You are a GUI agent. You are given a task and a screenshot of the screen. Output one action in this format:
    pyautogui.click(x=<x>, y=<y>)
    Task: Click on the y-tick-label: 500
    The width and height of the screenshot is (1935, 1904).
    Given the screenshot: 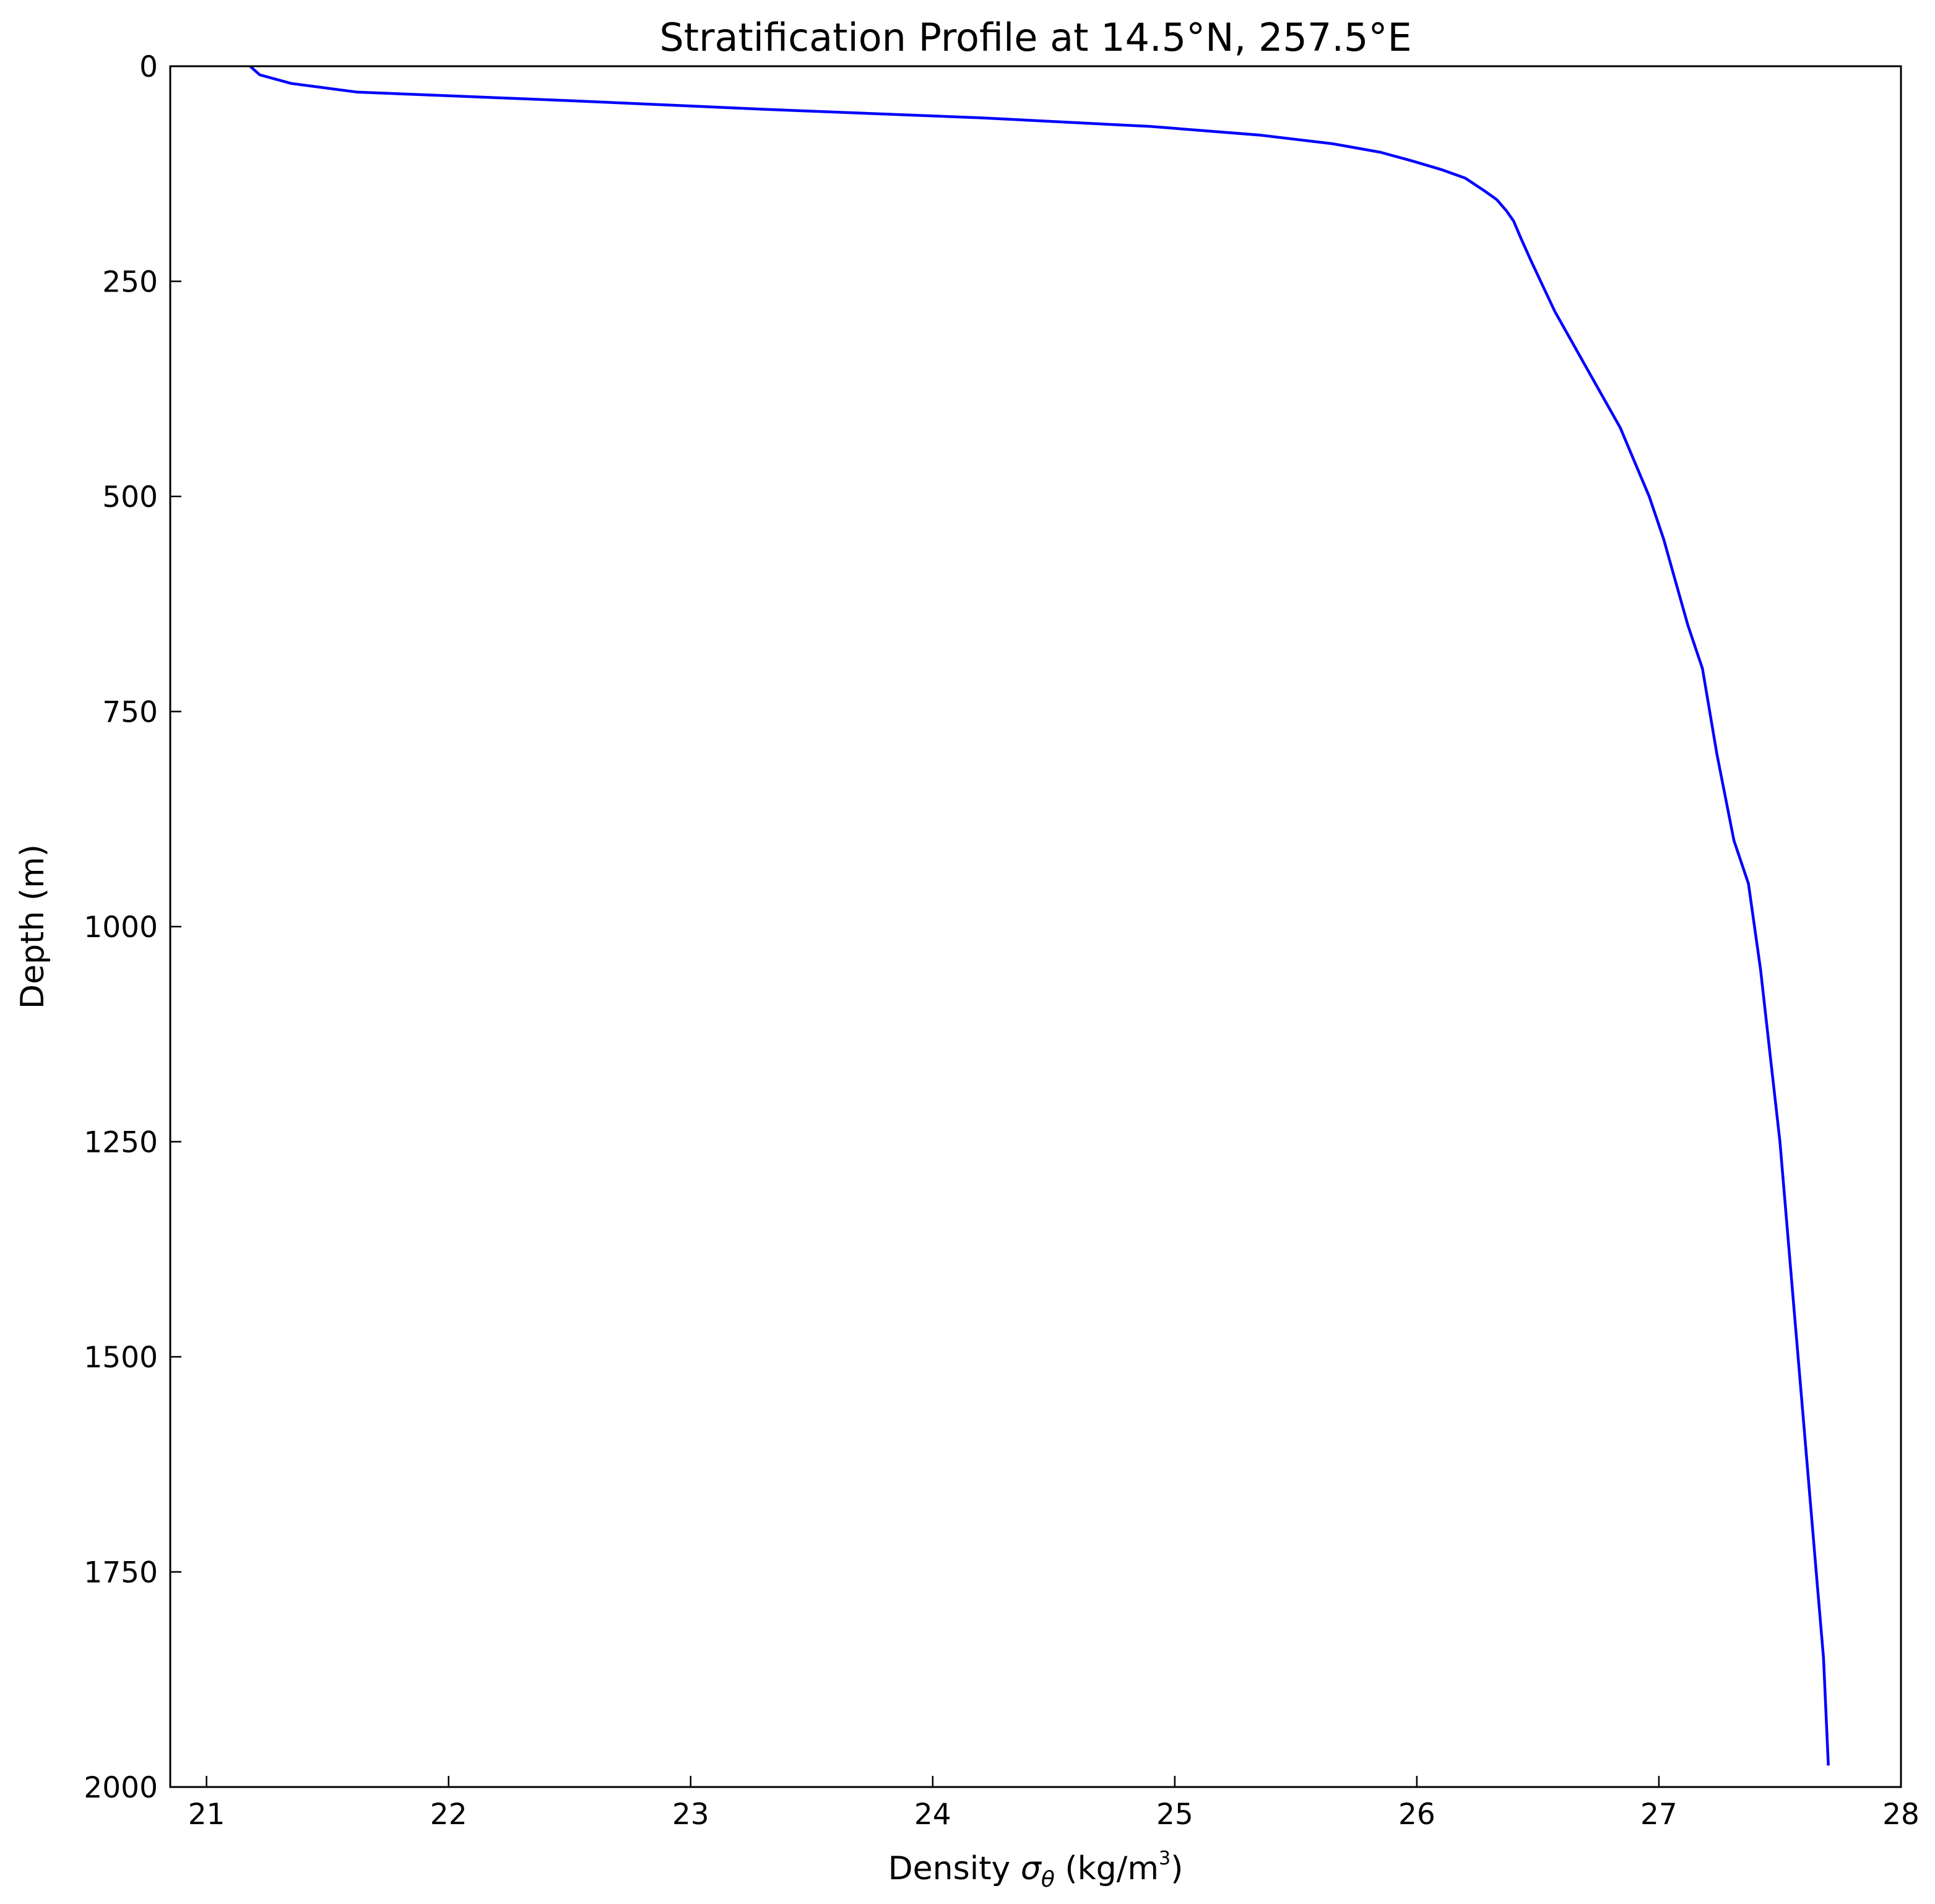 What is the action you would take?
    pyautogui.click(x=130, y=497)
    